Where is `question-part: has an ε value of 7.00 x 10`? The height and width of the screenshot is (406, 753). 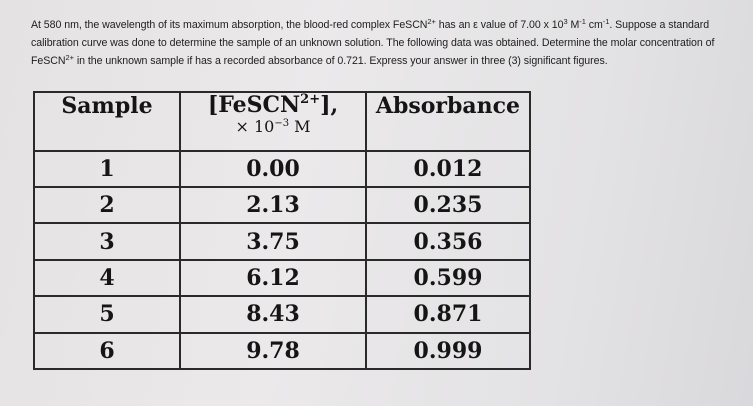 question-part: has an ε value of 7.00 x 10 is located at coordinates (499, 25).